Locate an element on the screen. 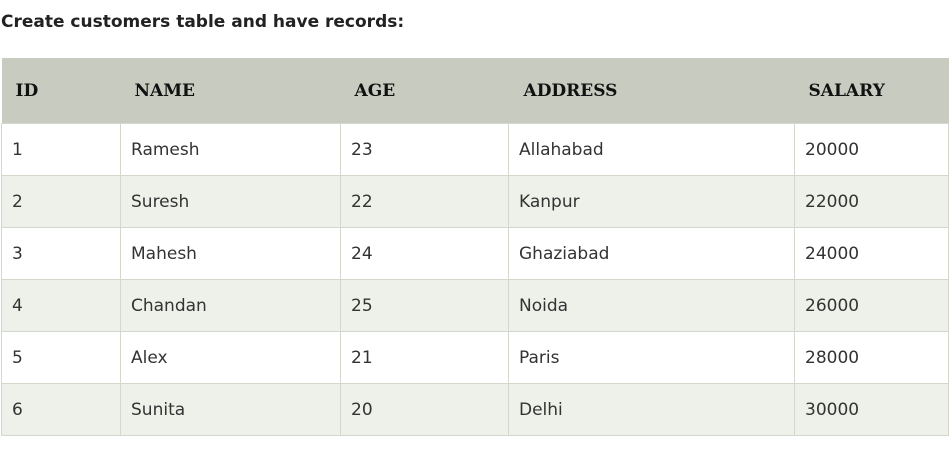 The height and width of the screenshot is (461, 949). column-header-address: ADDRESS is located at coordinates (651, 91).